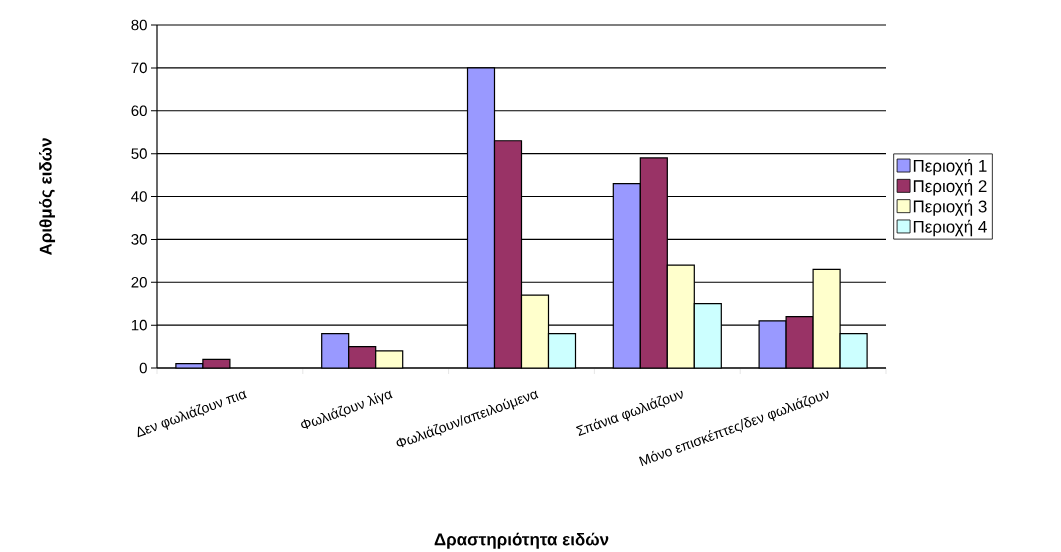  What do you see at coordinates (139, 282) in the screenshot?
I see `y-tick-label: 20` at bounding box center [139, 282].